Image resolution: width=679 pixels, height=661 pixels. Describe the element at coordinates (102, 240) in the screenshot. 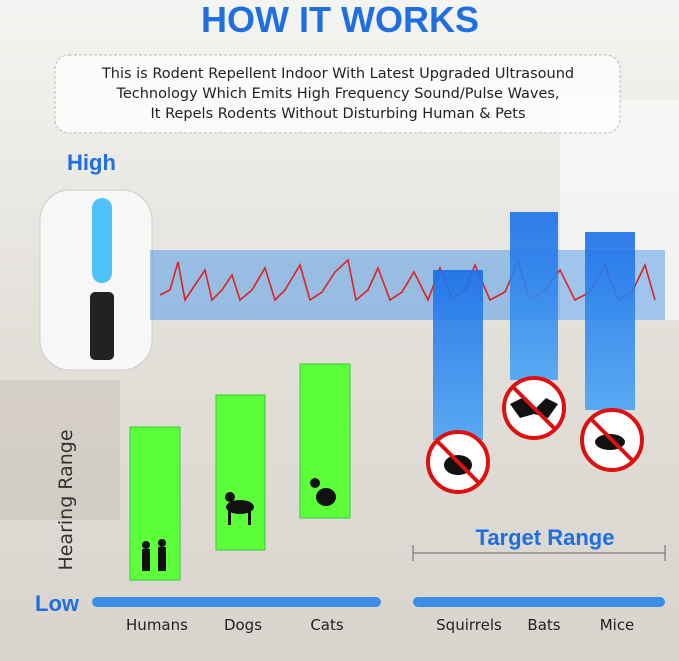

I see `device-light` at that location.